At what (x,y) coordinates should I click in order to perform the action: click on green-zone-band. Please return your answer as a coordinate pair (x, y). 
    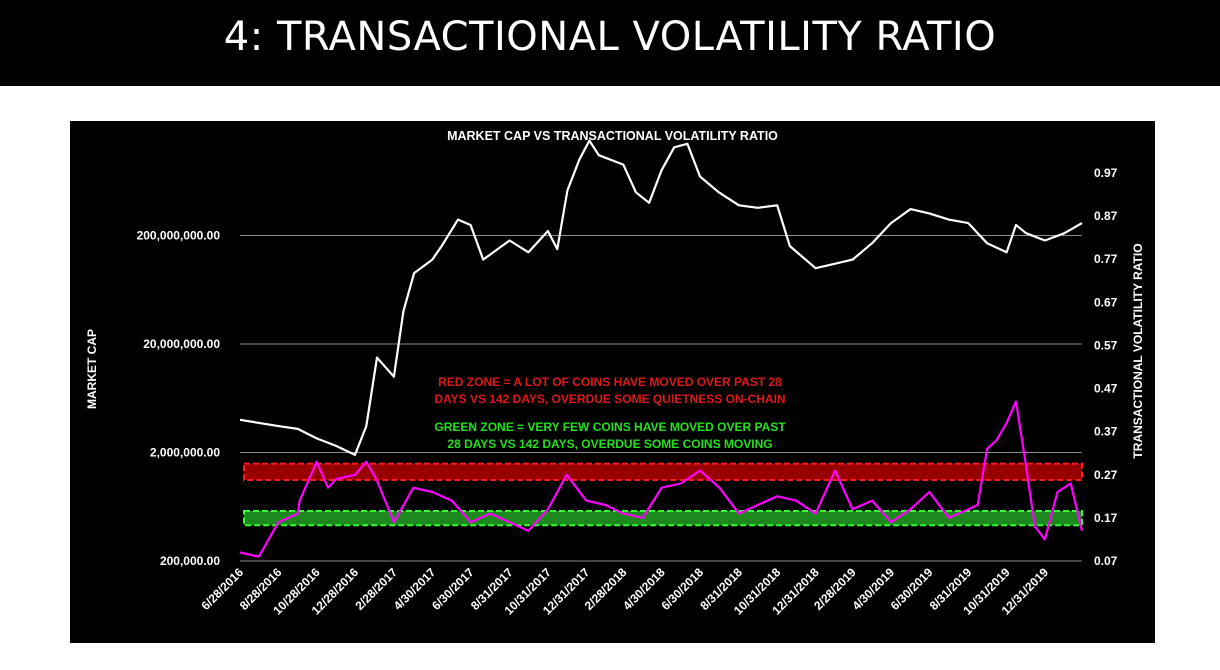
    Looking at the image, I should click on (663, 518).